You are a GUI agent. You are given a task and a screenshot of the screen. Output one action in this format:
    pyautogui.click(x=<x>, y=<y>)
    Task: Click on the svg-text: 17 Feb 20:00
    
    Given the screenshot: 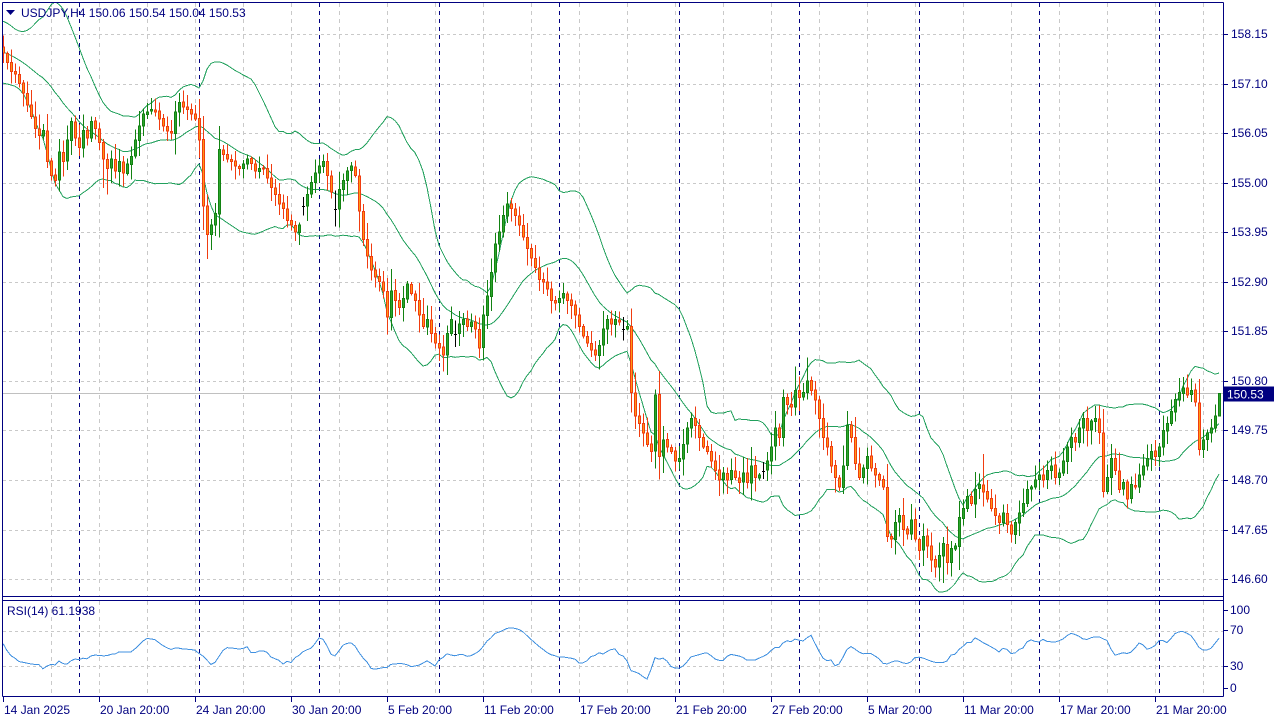 What is the action you would take?
    pyautogui.click(x=615, y=710)
    